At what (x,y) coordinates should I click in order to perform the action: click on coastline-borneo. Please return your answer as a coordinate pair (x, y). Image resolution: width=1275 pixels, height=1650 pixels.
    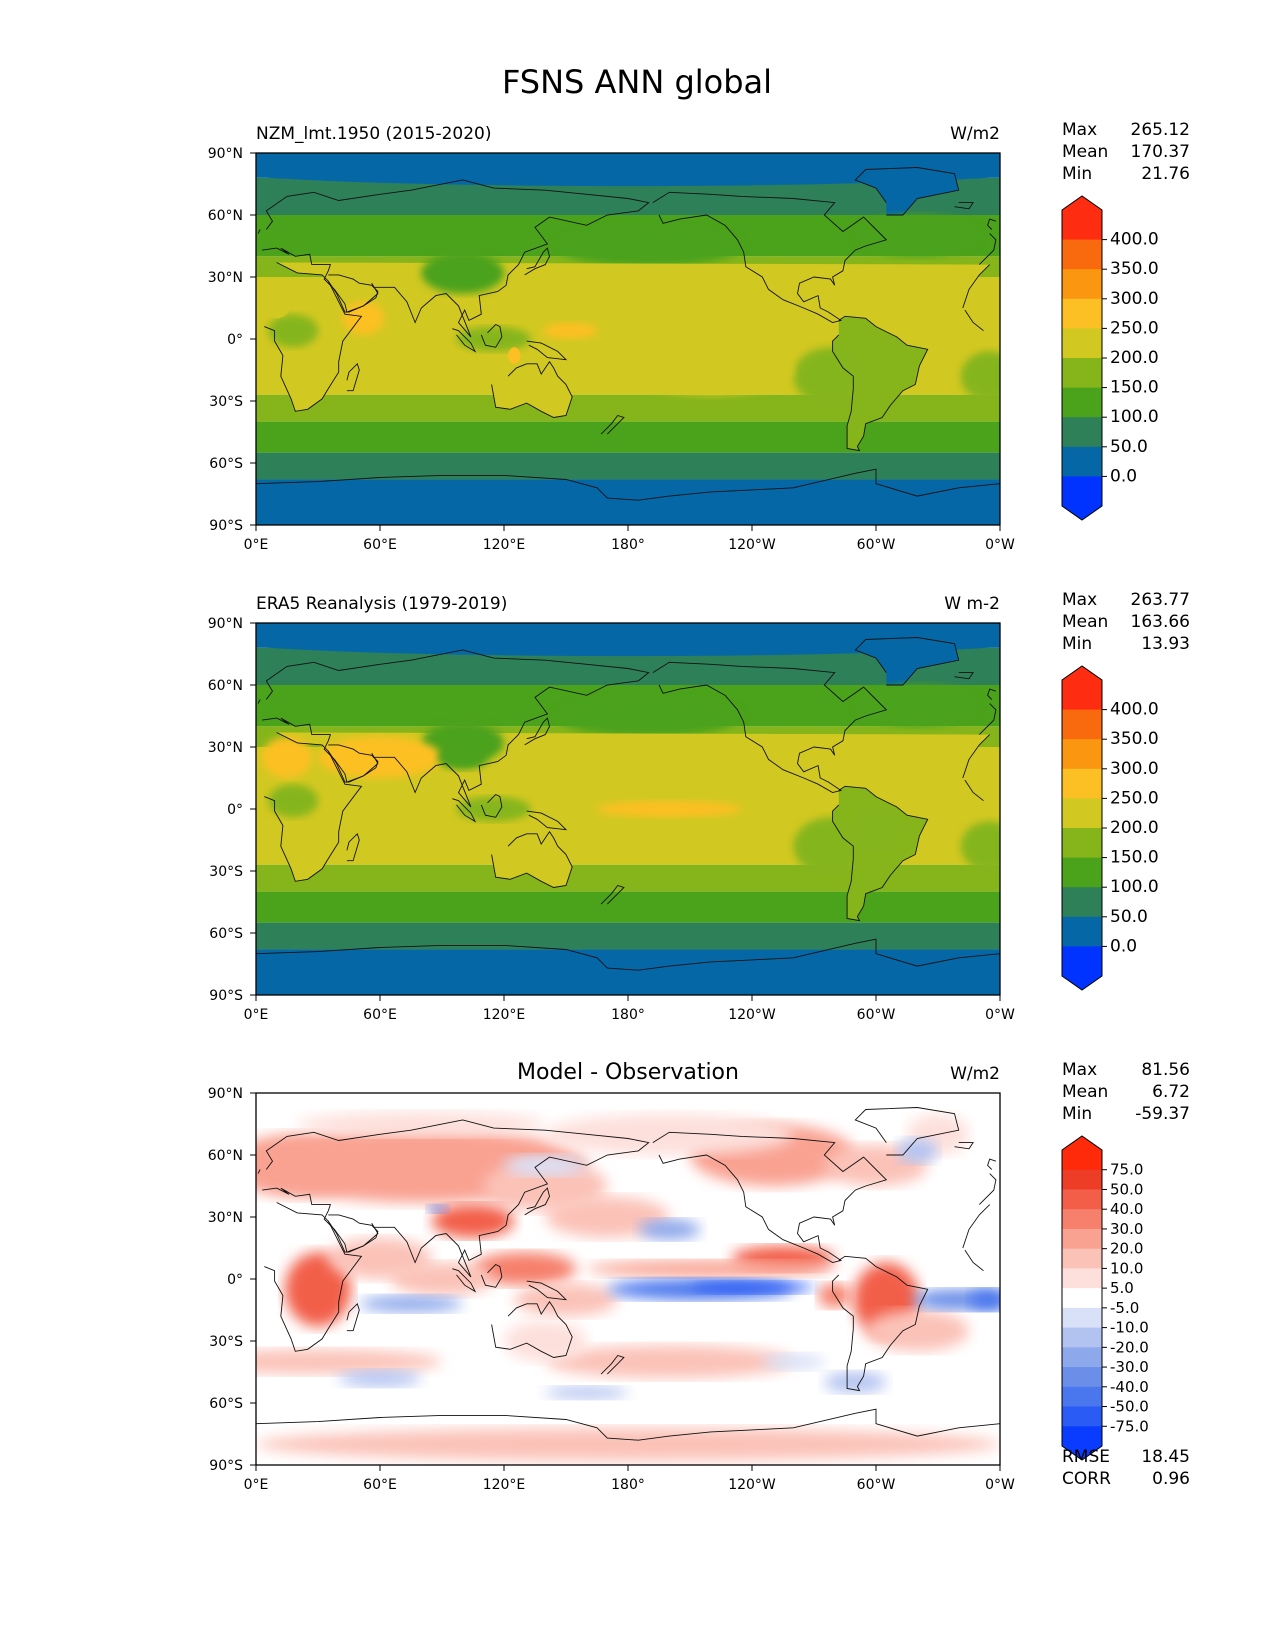
    Looking at the image, I should click on (491, 805).